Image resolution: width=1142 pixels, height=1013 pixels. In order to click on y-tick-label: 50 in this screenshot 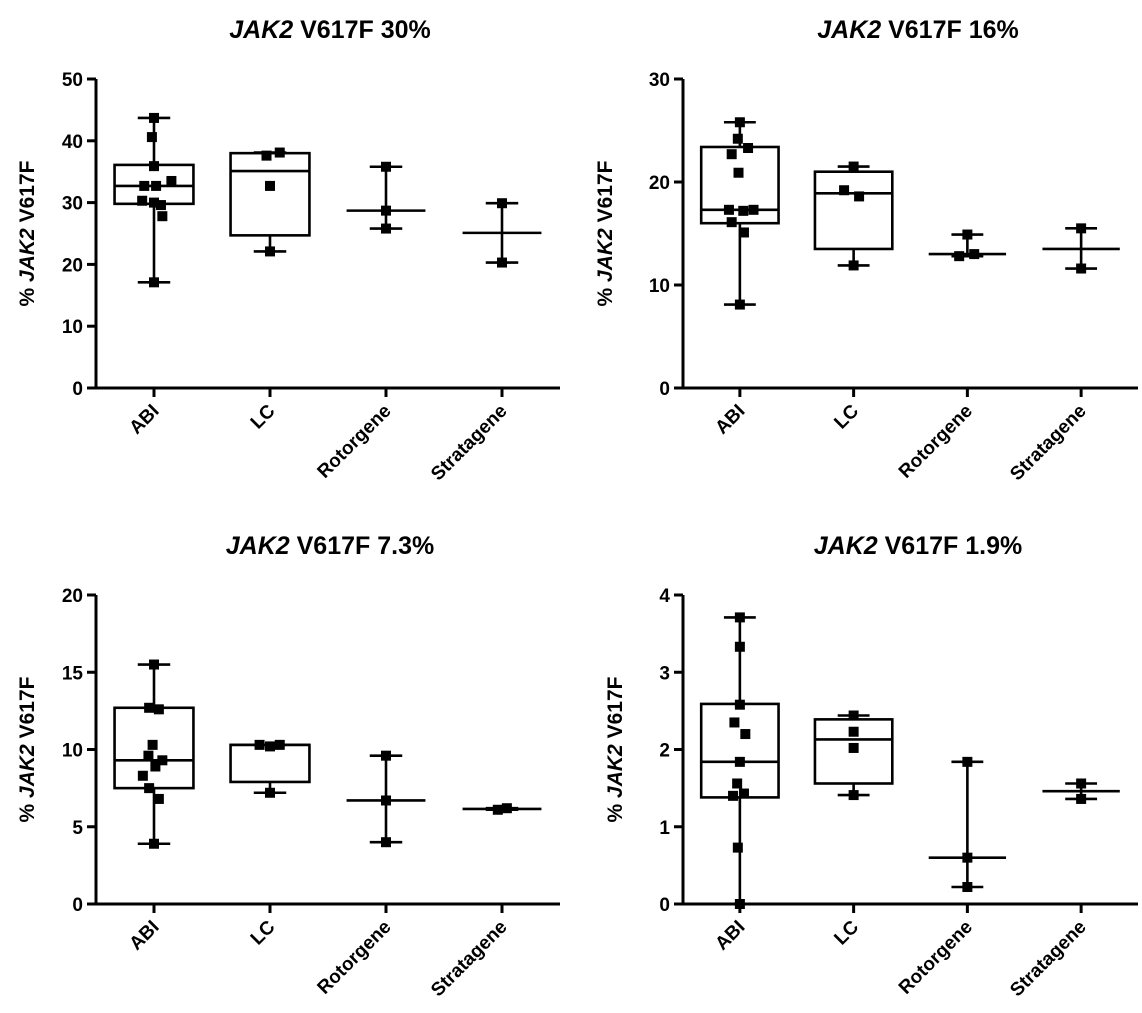, I will do `click(72, 80)`.